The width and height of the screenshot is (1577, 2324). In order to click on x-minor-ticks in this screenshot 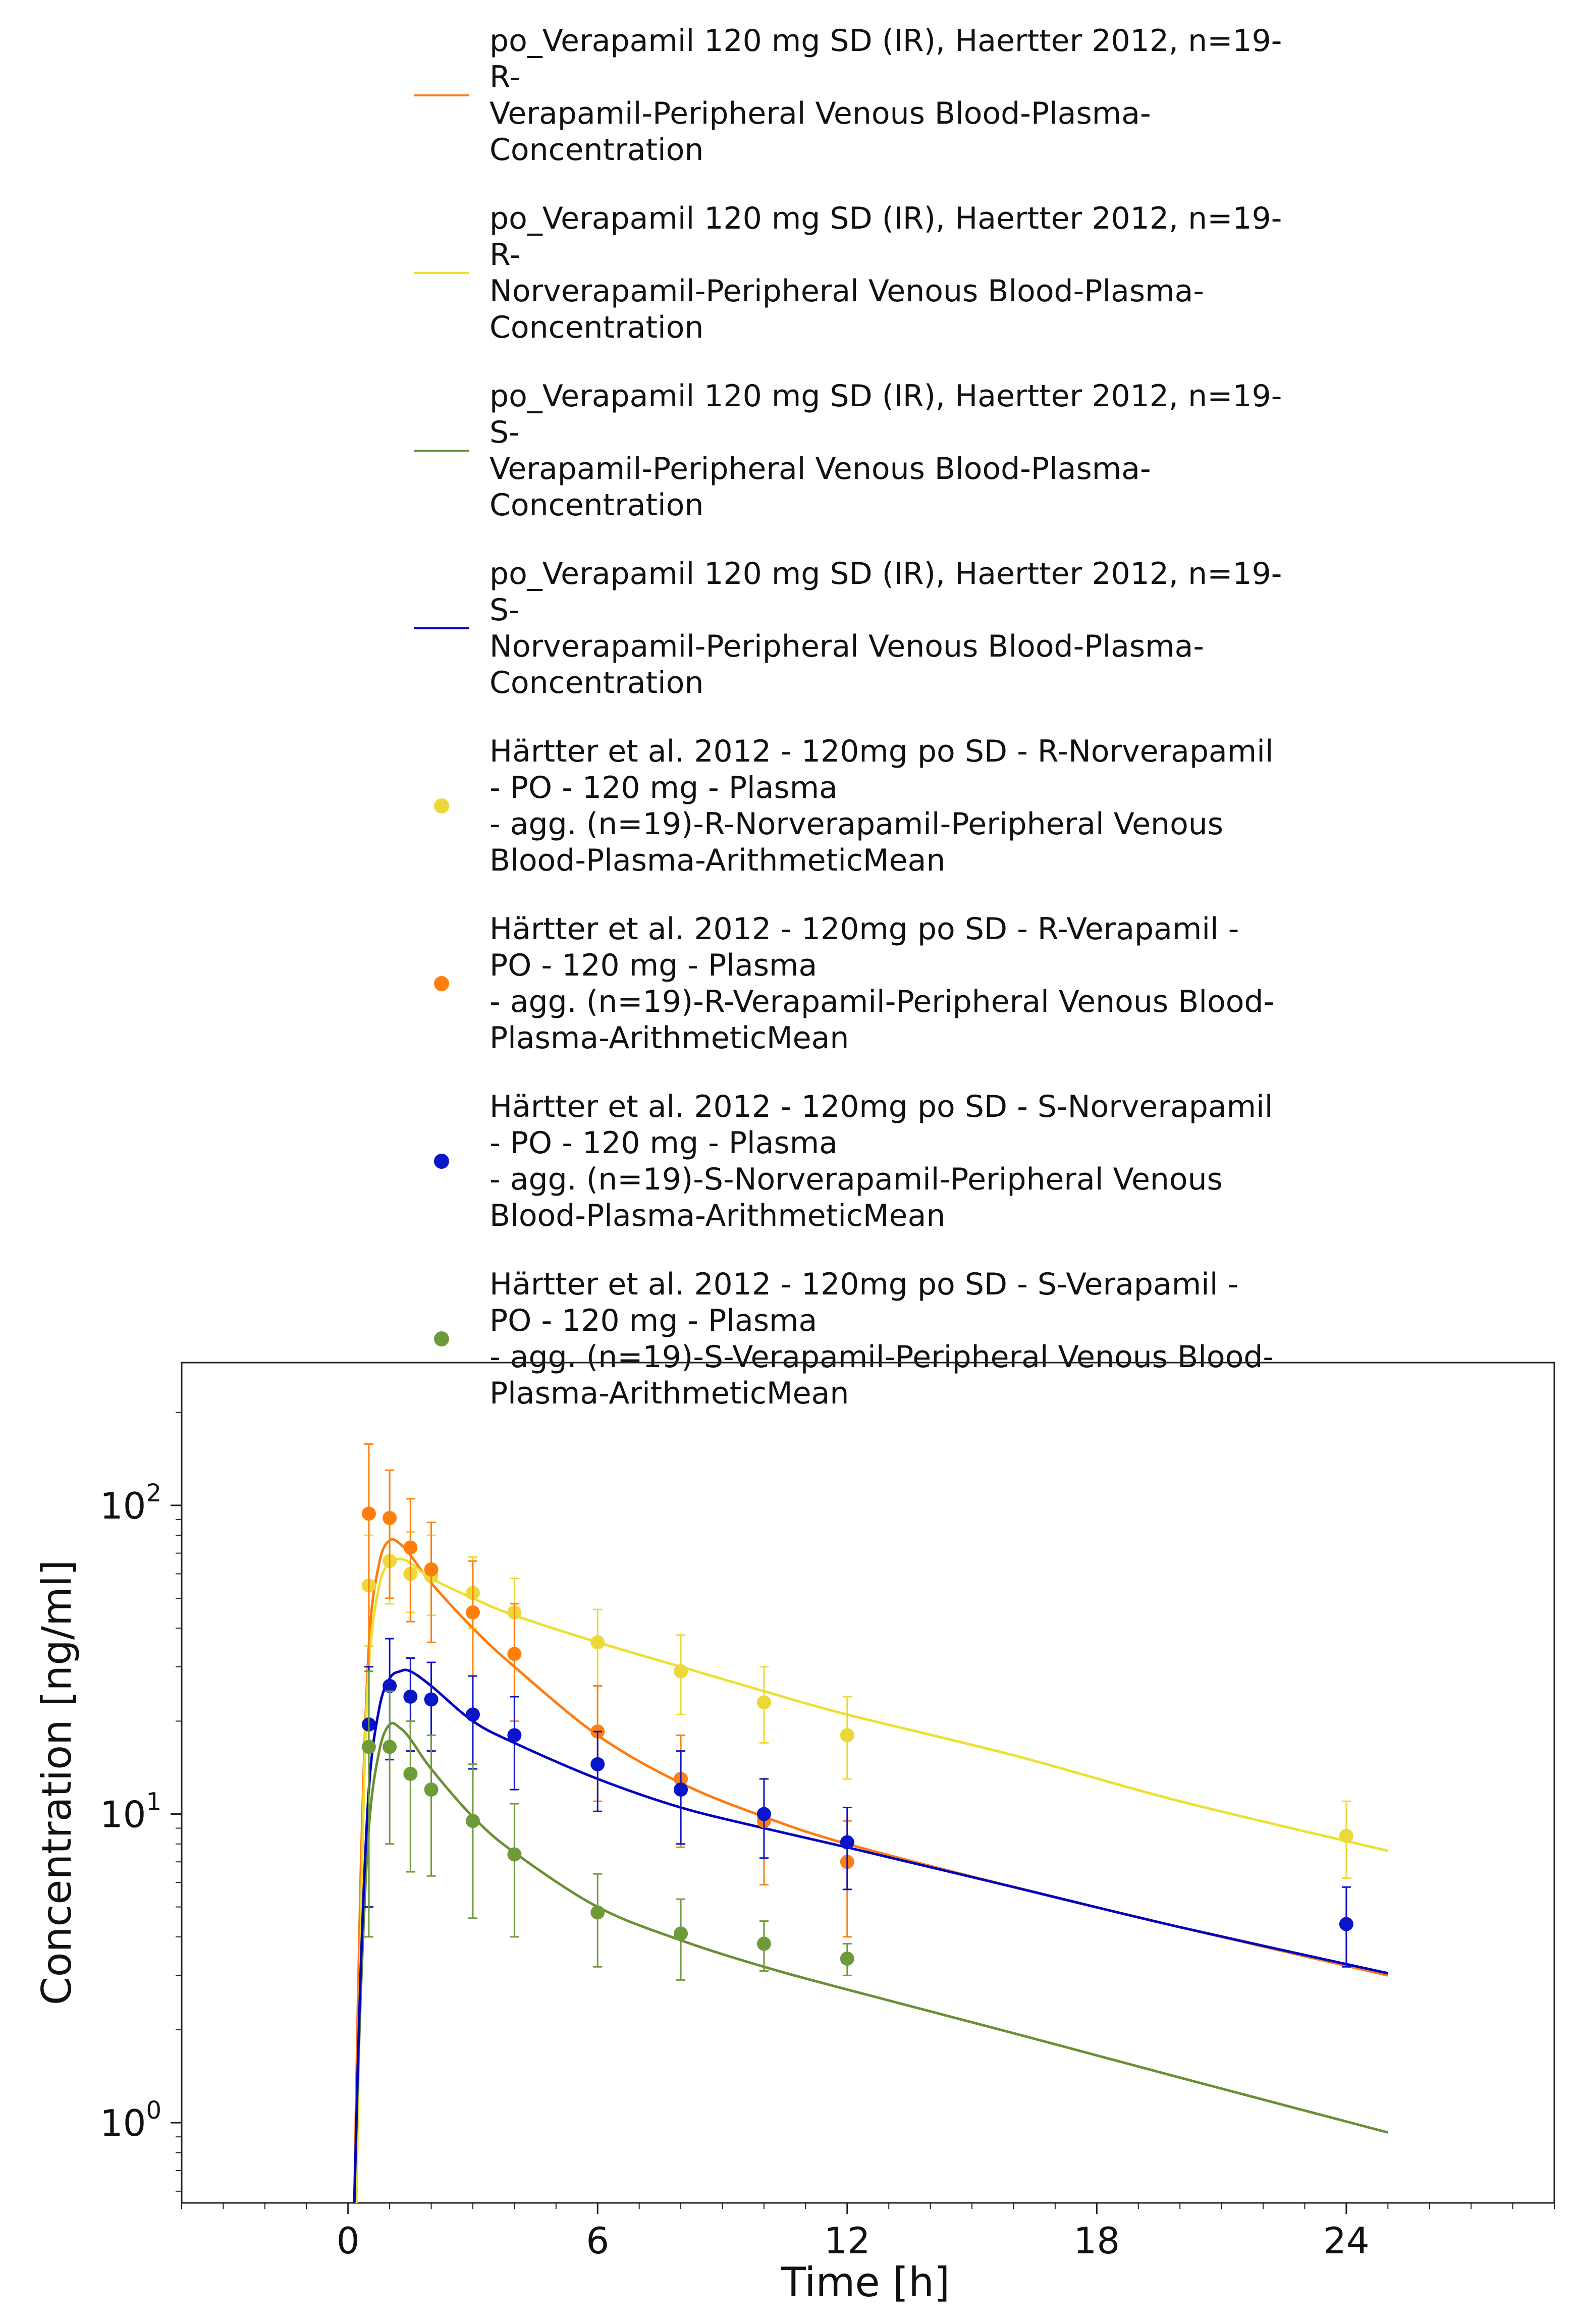, I will do `click(868, 2206)`.